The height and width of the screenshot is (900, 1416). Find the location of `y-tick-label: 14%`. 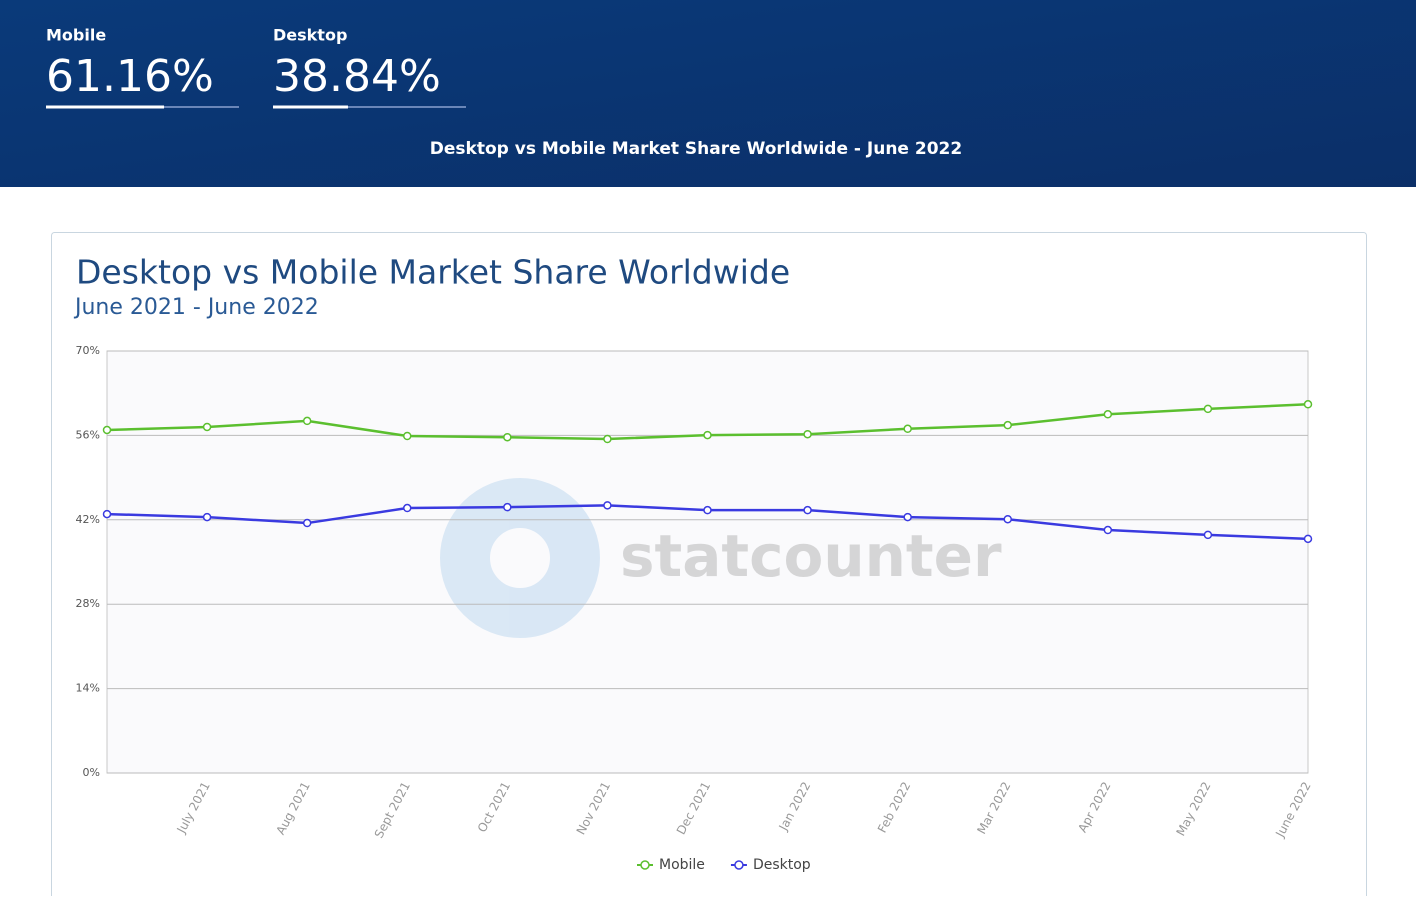

y-tick-label: 14% is located at coordinates (88, 688).